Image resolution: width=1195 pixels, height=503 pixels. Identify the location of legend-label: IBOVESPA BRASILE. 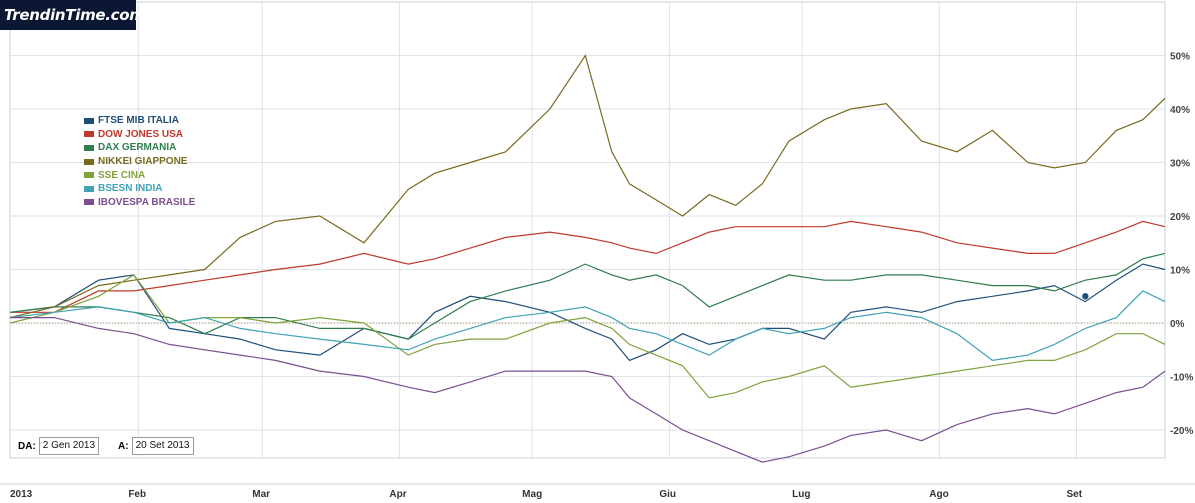
(147, 202).